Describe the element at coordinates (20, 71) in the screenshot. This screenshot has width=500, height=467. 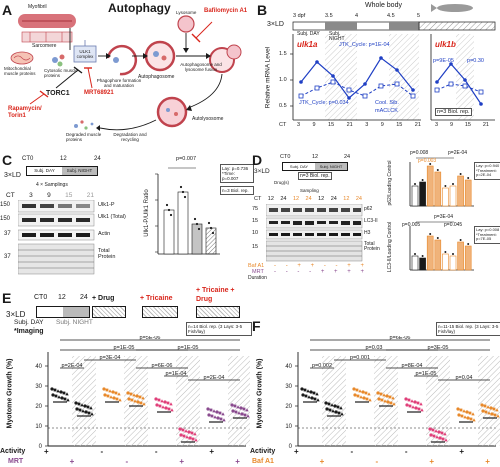
I see `label-mitochondria: Mitochondrial muscle proteins` at that location.